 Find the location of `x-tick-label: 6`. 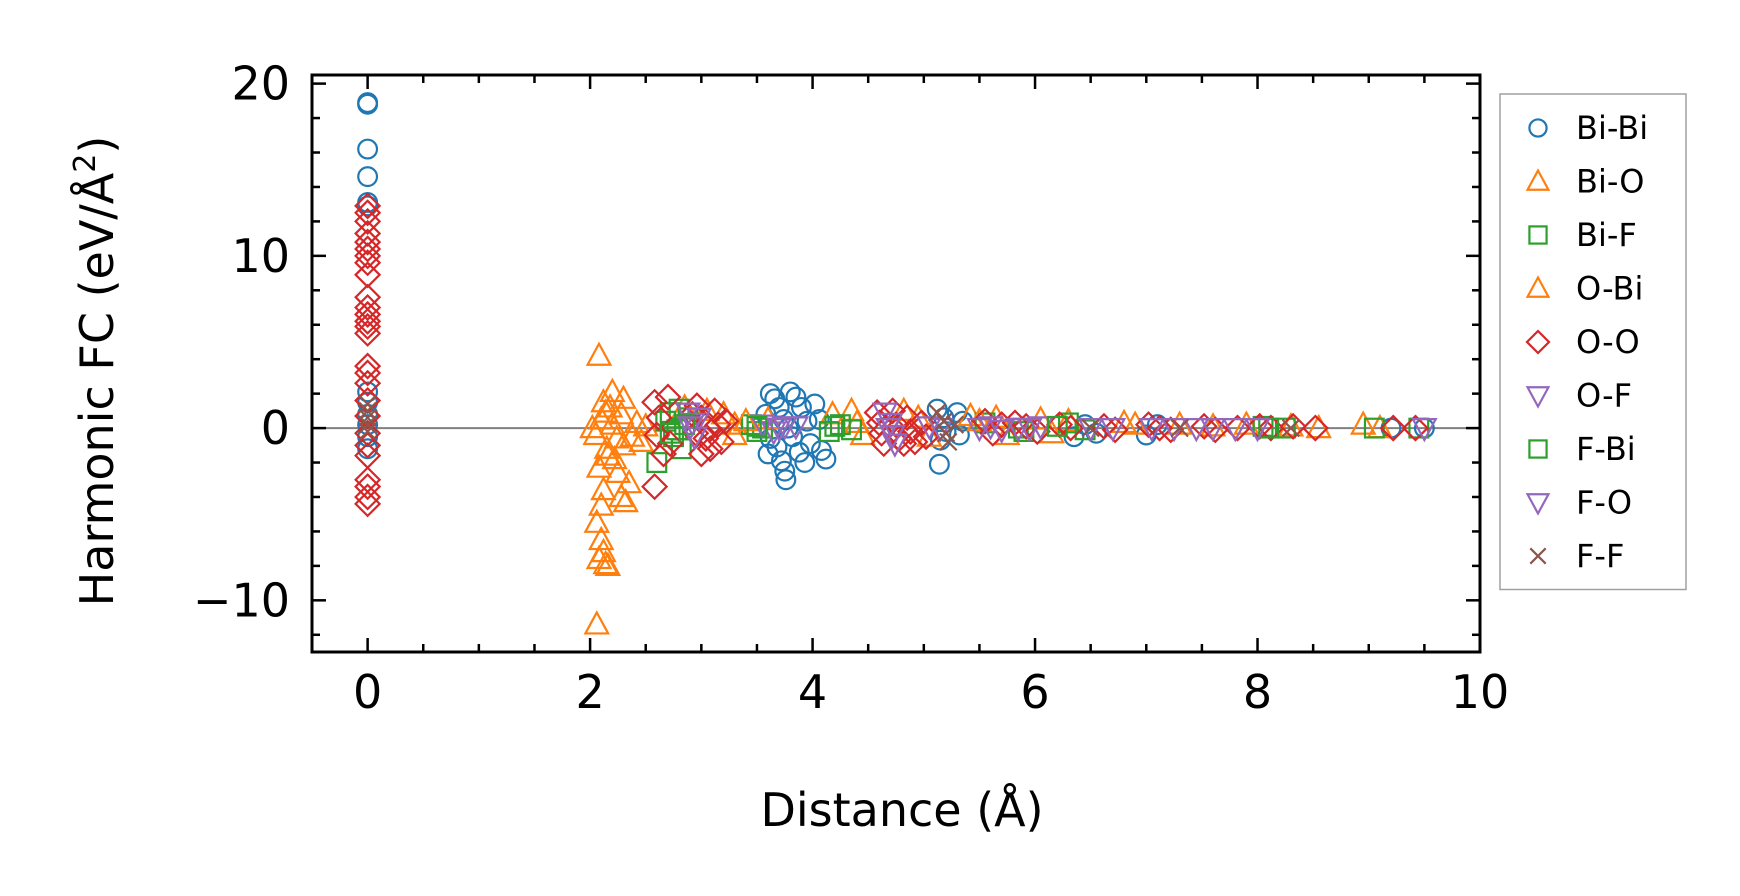

x-tick-label: 6 is located at coordinates (1034, 692).